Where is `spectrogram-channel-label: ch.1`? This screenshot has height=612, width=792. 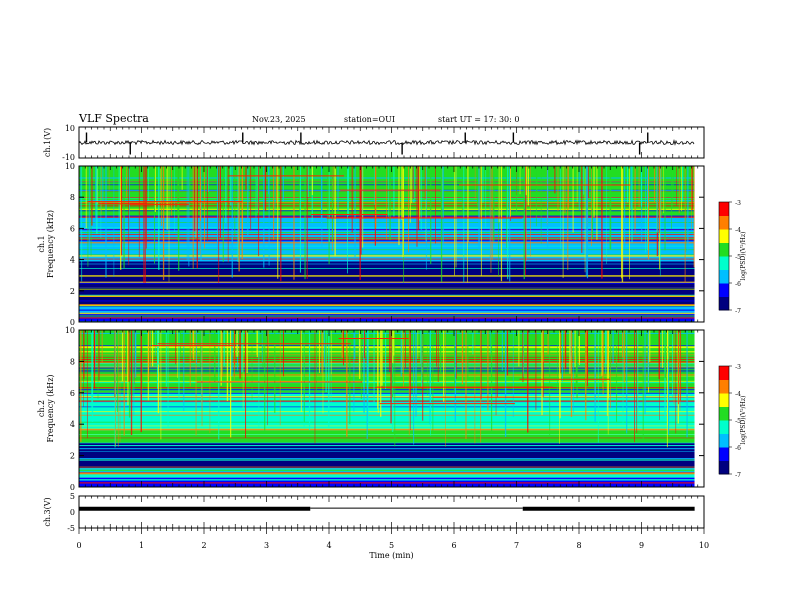
spectrogram-channel-label: ch.1 is located at coordinates (41, 243).